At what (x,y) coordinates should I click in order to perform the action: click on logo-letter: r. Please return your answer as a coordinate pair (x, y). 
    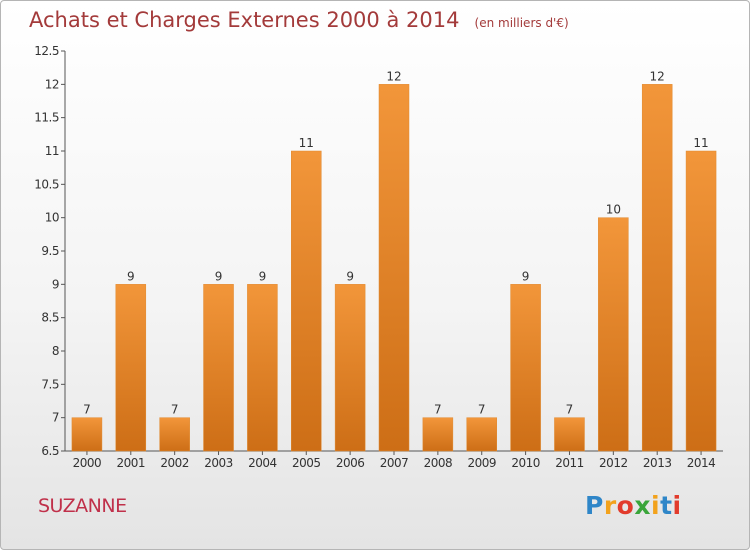
    Looking at the image, I should click on (610, 505).